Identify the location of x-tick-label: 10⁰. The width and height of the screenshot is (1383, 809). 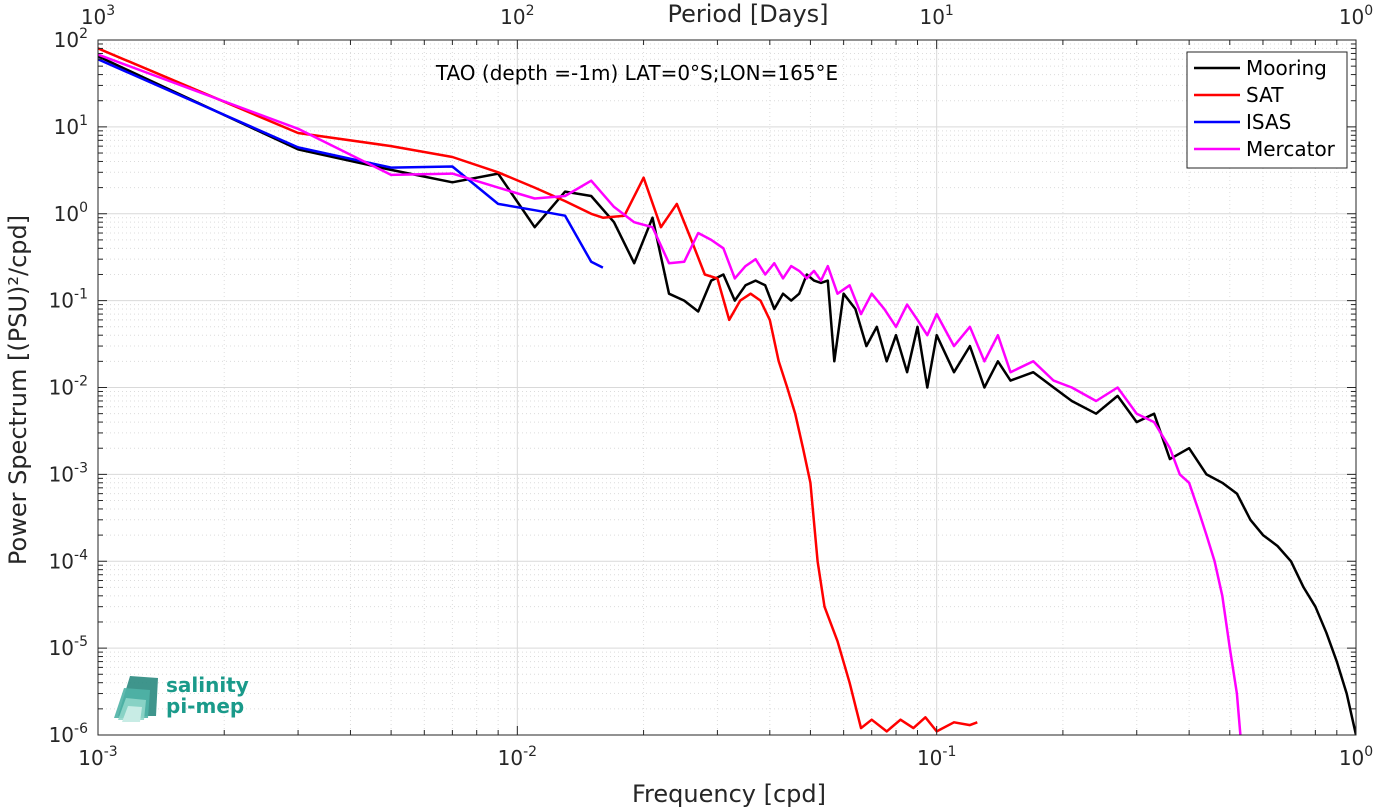
(1356, 757).